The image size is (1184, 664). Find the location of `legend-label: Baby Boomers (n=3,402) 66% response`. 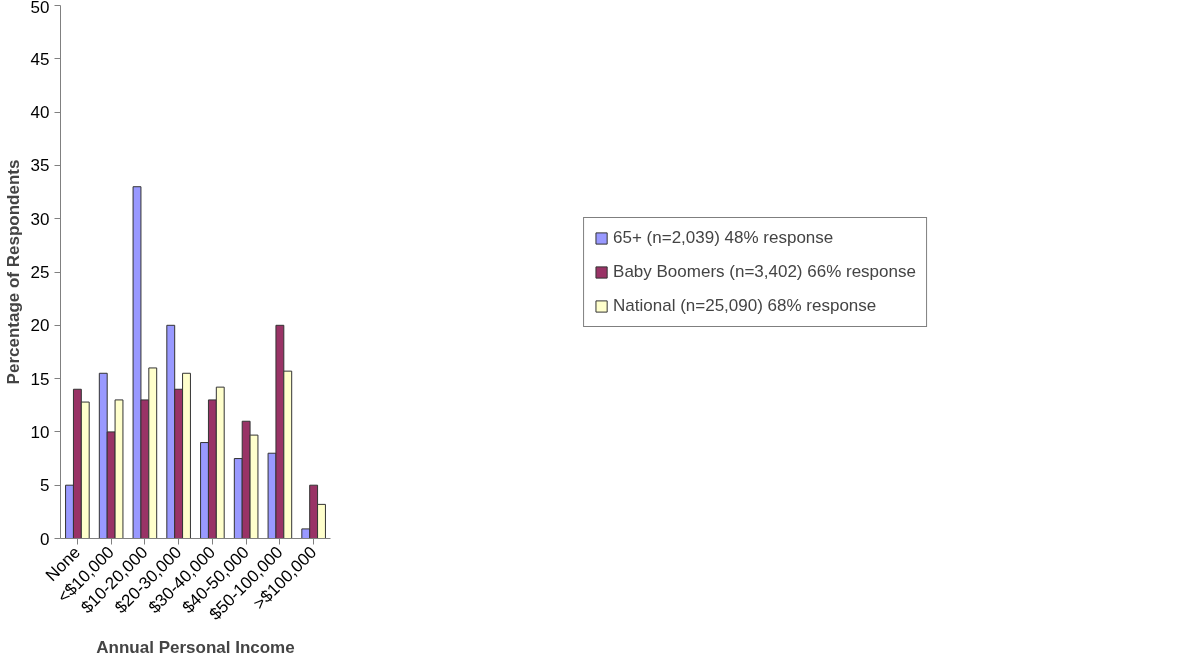

legend-label: Baby Boomers (n=3,402) 66% response is located at coordinates (764, 271).